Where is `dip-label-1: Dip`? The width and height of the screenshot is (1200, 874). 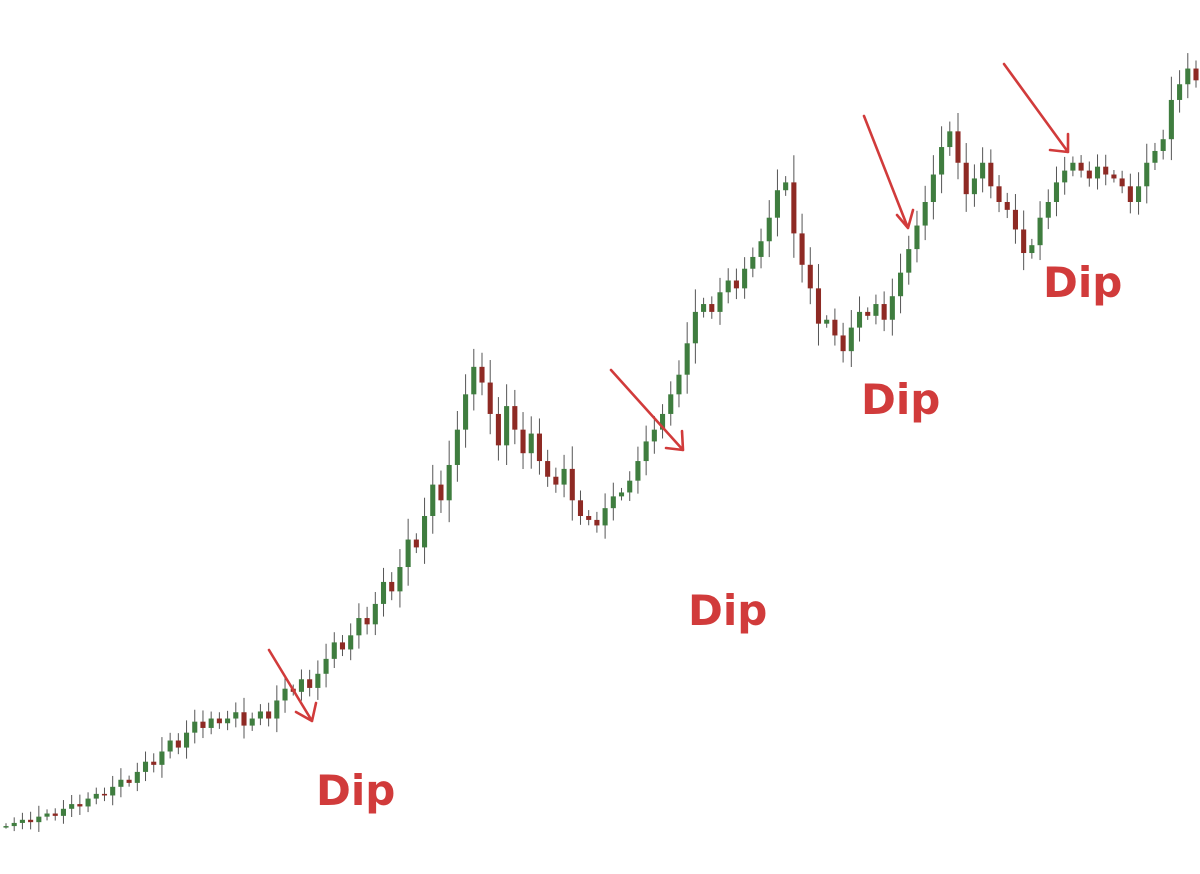 dip-label-1: Dip is located at coordinates (355, 790).